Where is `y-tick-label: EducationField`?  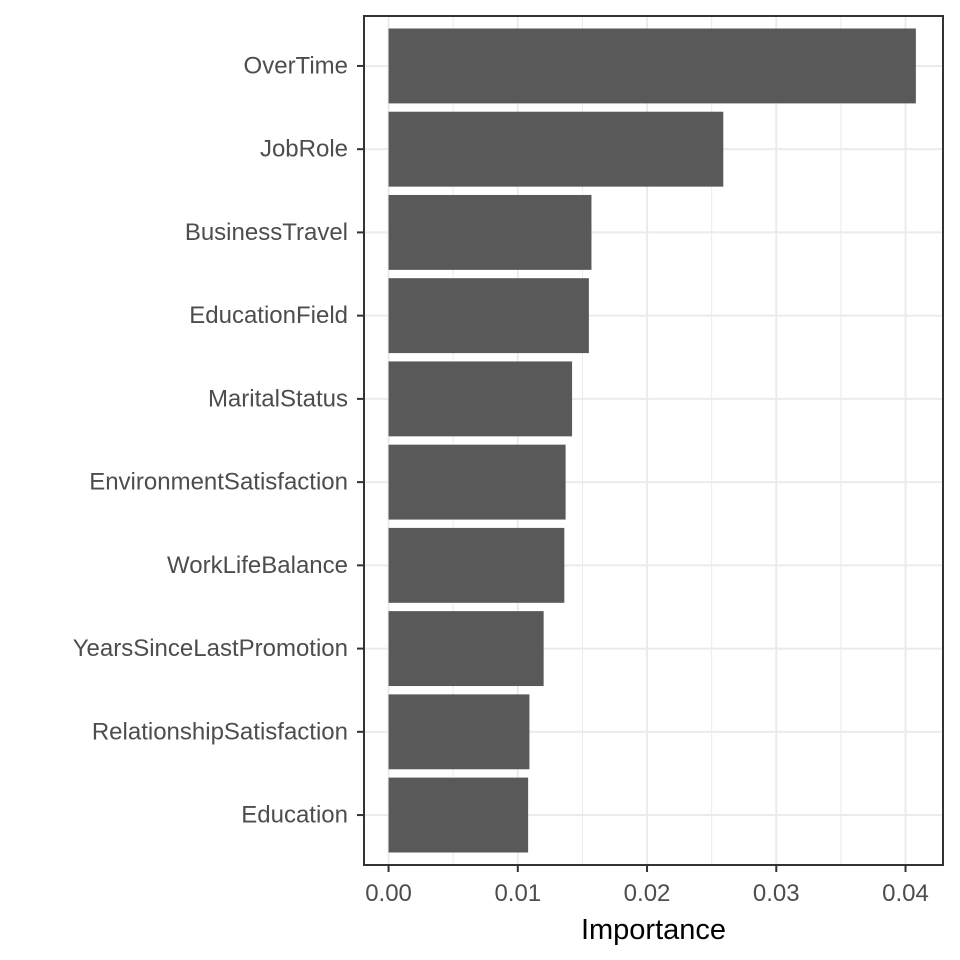
y-tick-label: EducationField is located at coordinates (268, 315).